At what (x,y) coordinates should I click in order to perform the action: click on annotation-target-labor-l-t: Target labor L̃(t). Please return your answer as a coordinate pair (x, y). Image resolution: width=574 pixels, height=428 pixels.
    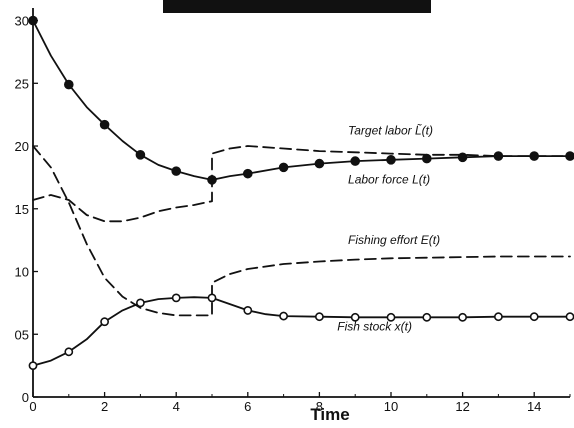
    Looking at the image, I should click on (390, 130).